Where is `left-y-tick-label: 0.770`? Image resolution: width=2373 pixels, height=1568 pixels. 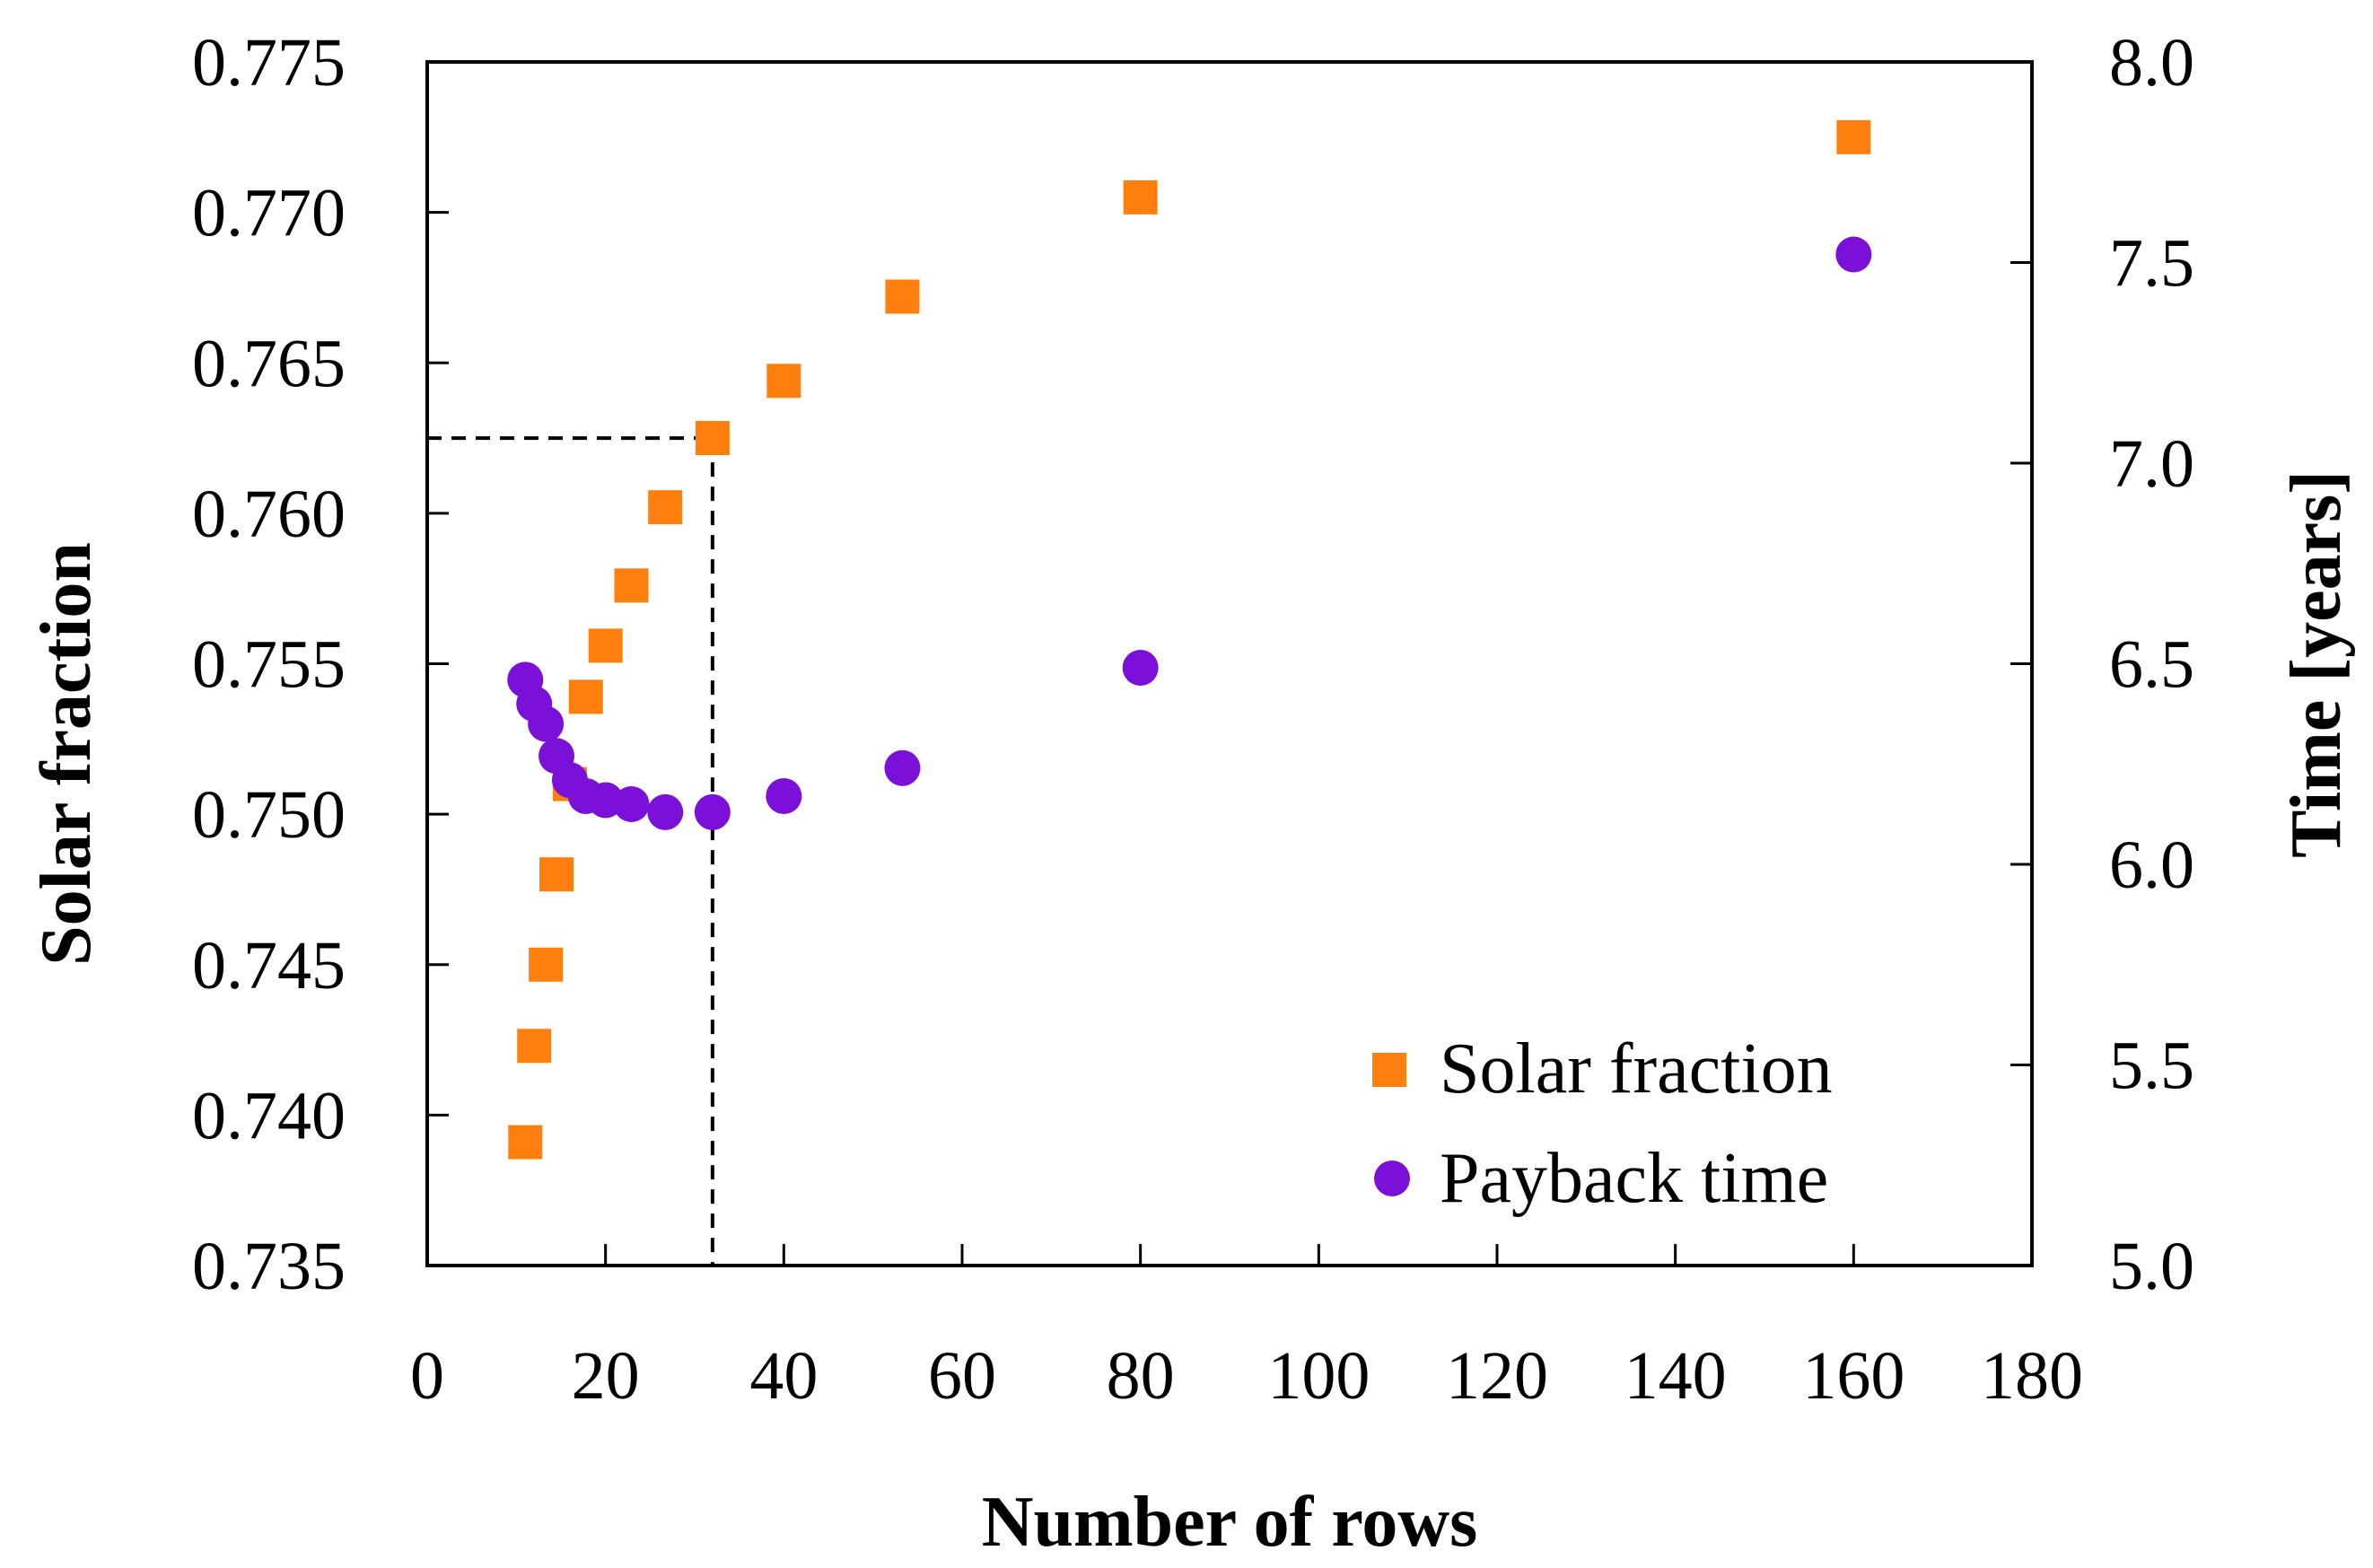
left-y-tick-label: 0.770 is located at coordinates (269, 213).